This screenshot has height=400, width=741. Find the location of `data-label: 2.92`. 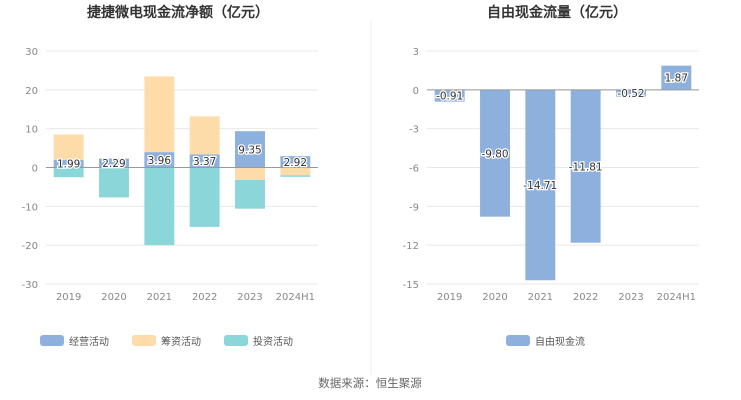

data-label: 2.92 is located at coordinates (295, 163).